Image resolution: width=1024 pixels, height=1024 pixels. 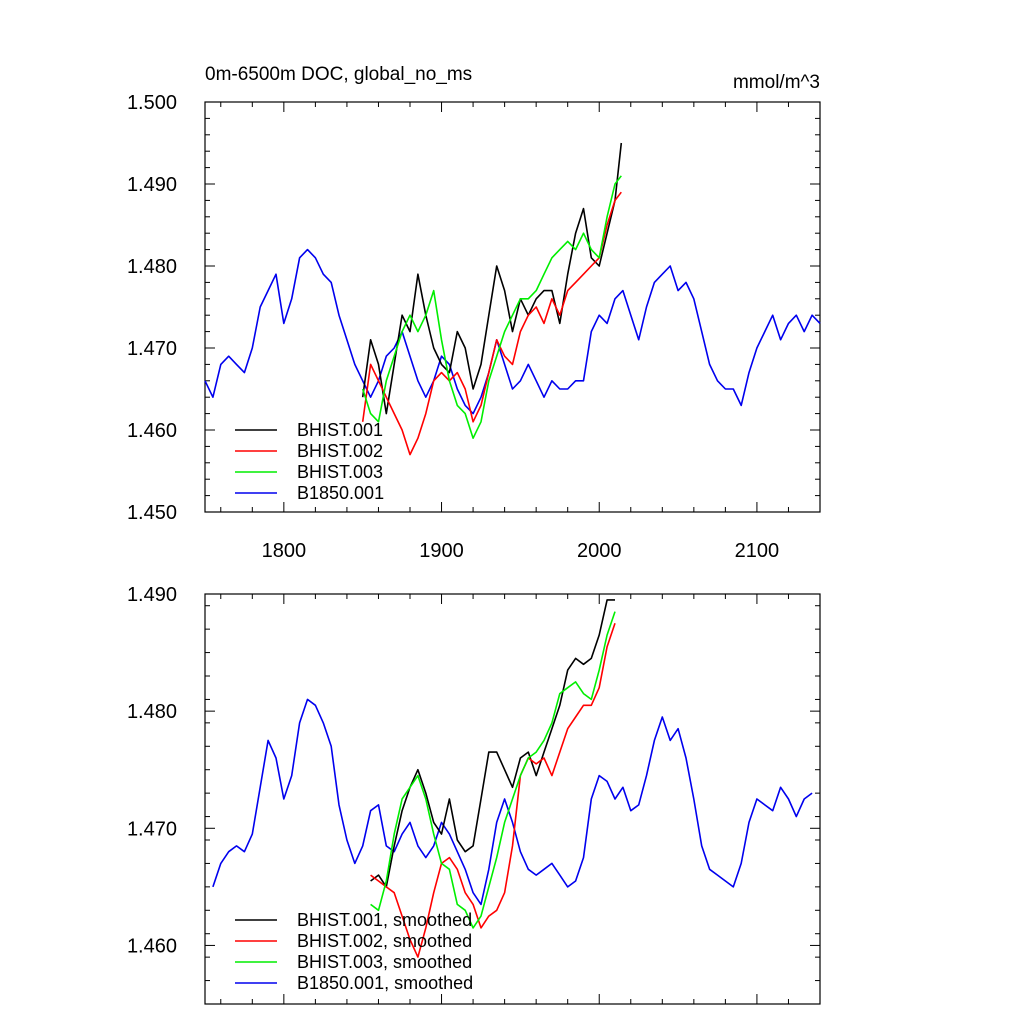 What do you see at coordinates (385, 983) in the screenshot?
I see `legend-label: B1850.001, smoothed` at bounding box center [385, 983].